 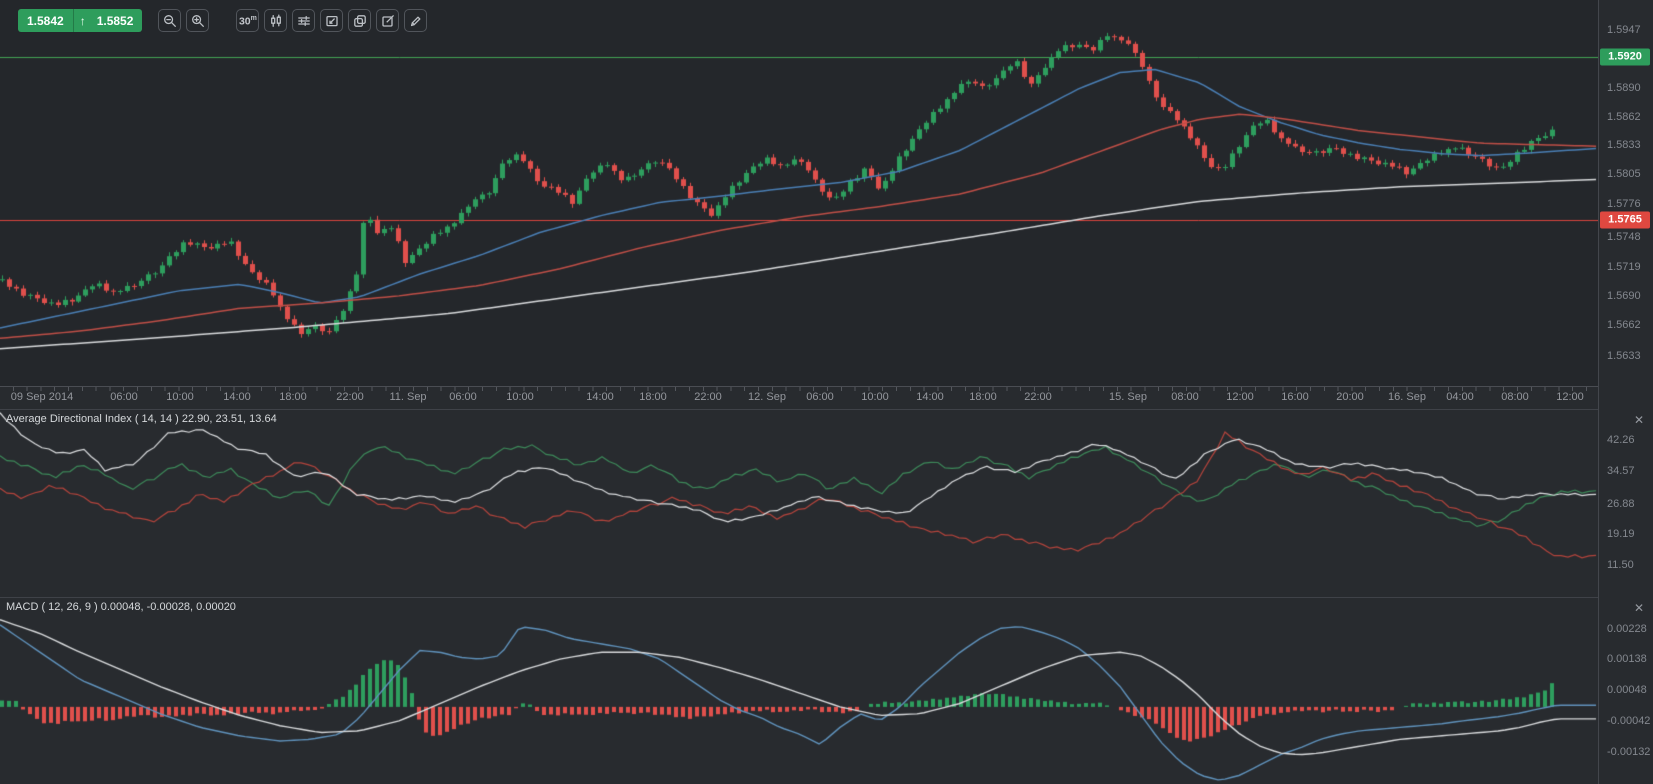 I want to click on candles-icon, so click(x=276, y=21).